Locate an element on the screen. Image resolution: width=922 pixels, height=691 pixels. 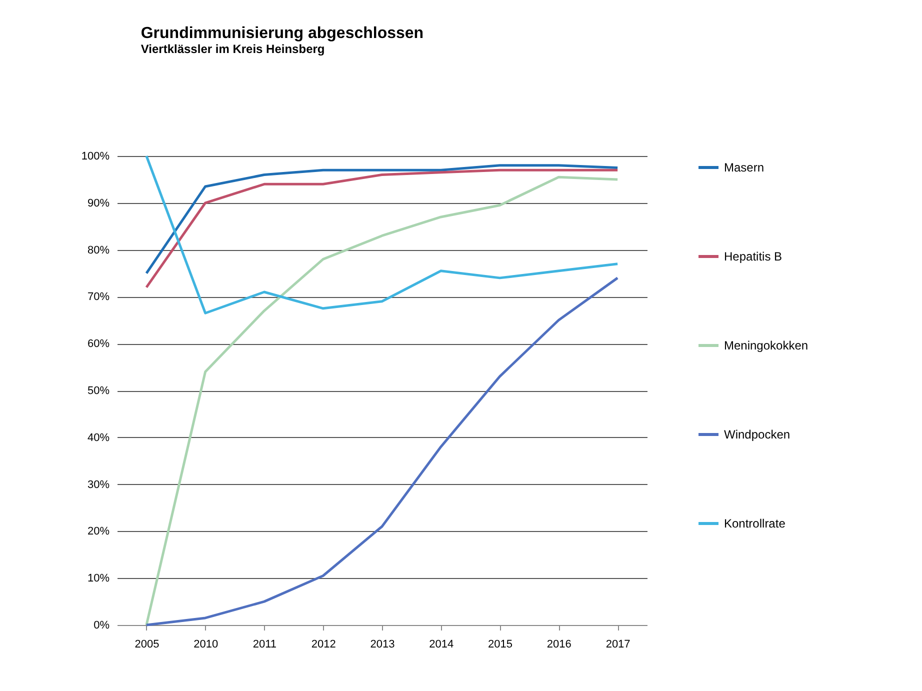
y-tick-label: 100% is located at coordinates (95, 156).